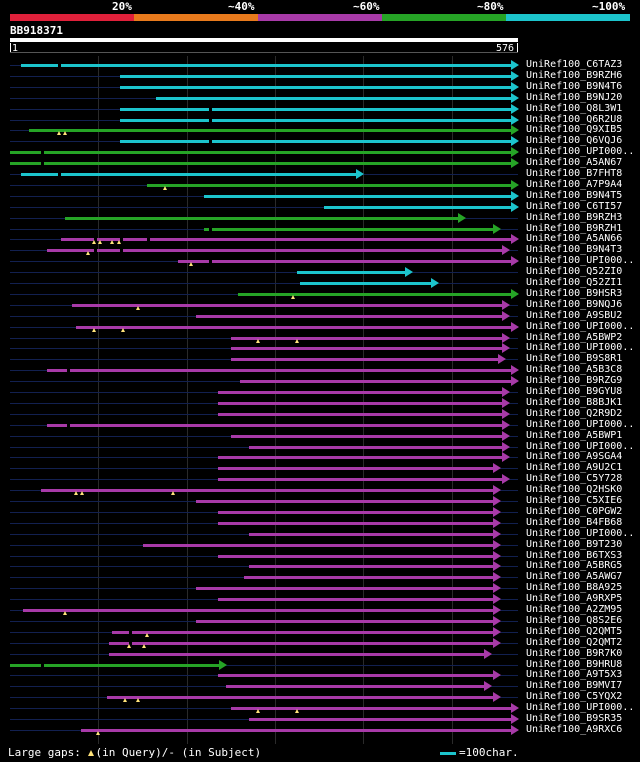 This screenshot has width=640, height=762. What do you see at coordinates (574, 489) in the screenshot?
I see `hit-label: UniRef100_Q2HSK0` at bounding box center [574, 489].